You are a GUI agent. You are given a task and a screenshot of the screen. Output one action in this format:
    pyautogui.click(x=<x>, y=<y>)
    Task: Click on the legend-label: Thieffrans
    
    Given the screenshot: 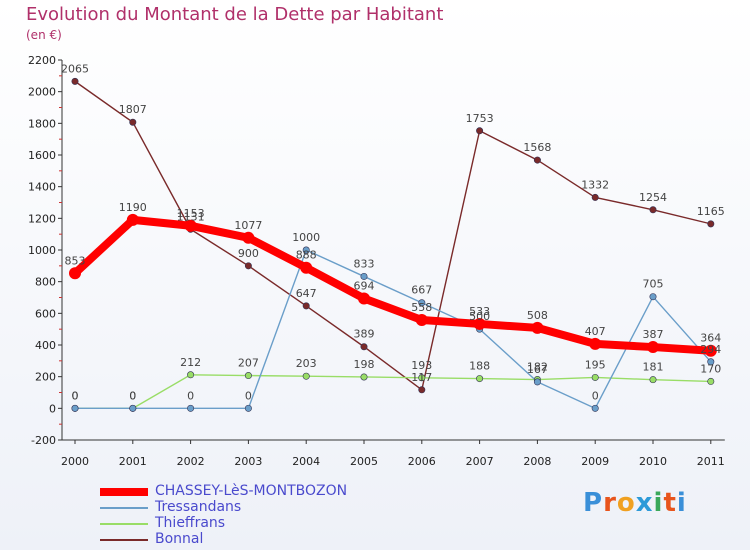 What is the action you would take?
    pyautogui.click(x=190, y=523)
    